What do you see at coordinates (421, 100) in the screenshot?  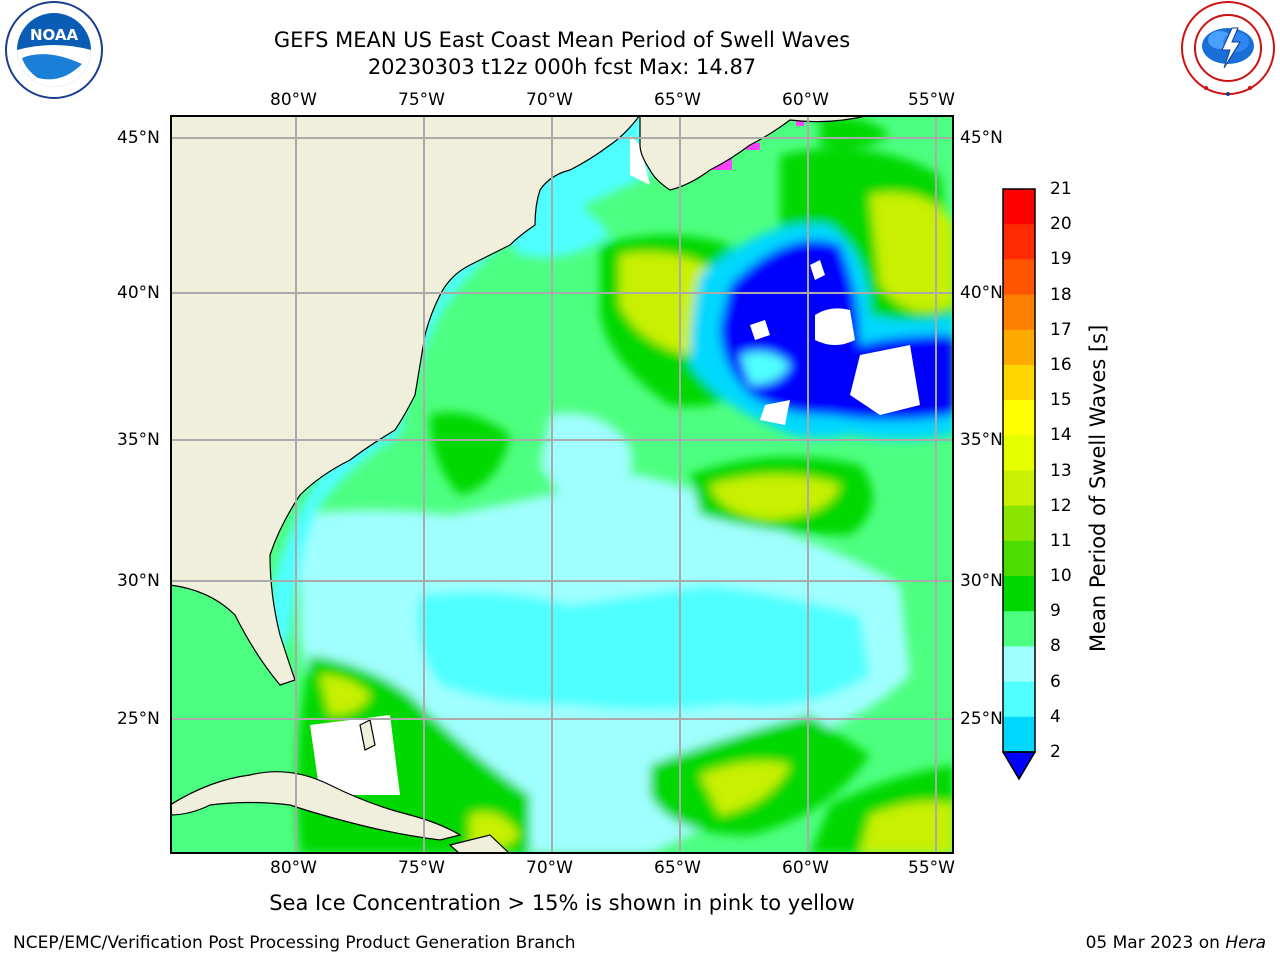 I see `lon-label-top-75w: 75°W` at bounding box center [421, 100].